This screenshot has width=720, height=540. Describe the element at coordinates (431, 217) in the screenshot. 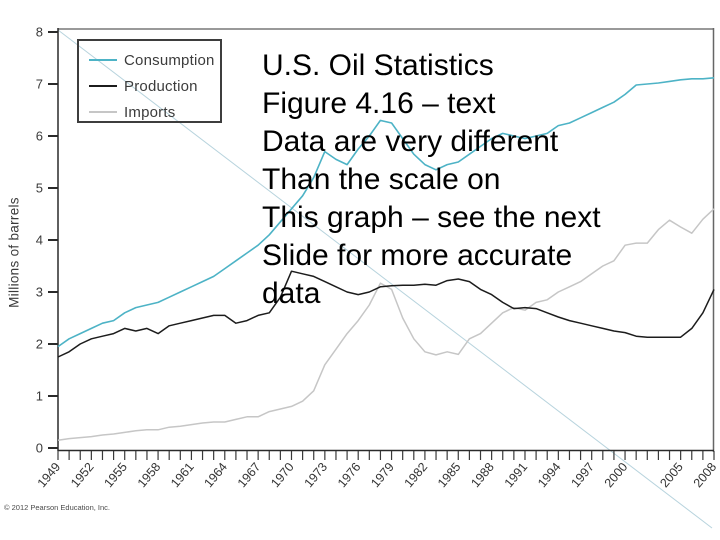

I see `overlay-line: This graph – see the next` at that location.